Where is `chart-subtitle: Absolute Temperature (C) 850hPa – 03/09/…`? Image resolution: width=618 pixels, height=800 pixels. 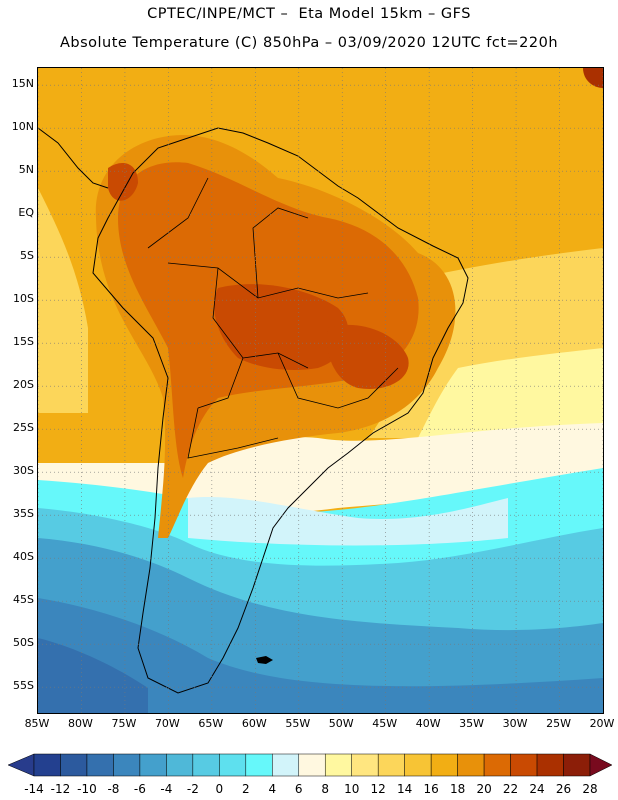
chart-subtitle: Absolute Temperature (C) 850hPa – 03/09/… is located at coordinates (309, 43).